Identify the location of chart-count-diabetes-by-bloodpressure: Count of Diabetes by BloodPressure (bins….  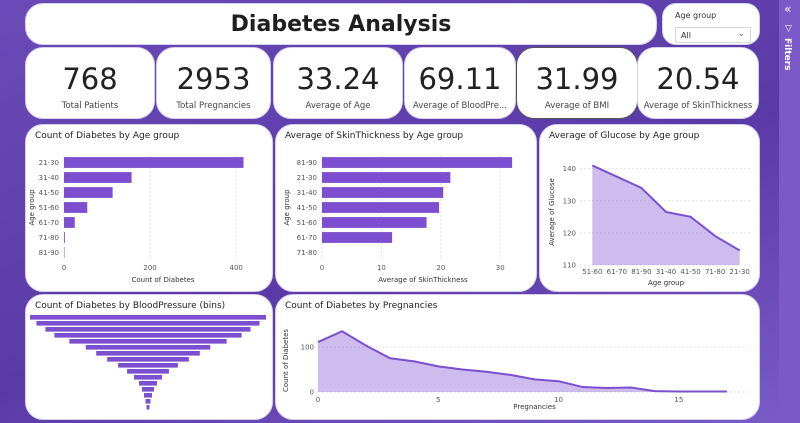
(149, 357).